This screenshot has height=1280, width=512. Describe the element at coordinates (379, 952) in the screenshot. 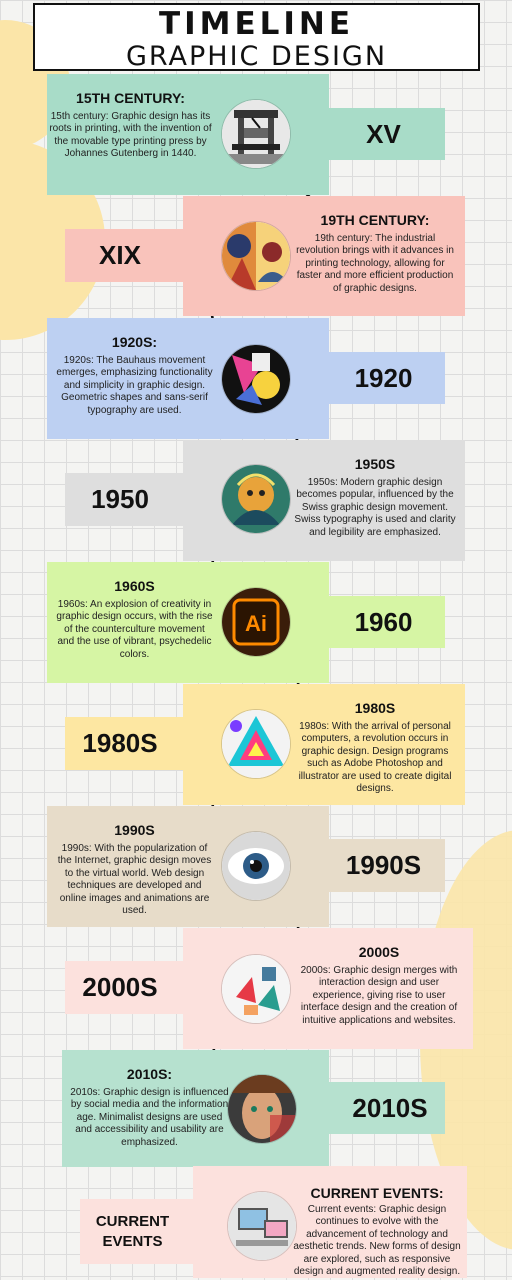

I see `era-heading: 2000S` at that location.